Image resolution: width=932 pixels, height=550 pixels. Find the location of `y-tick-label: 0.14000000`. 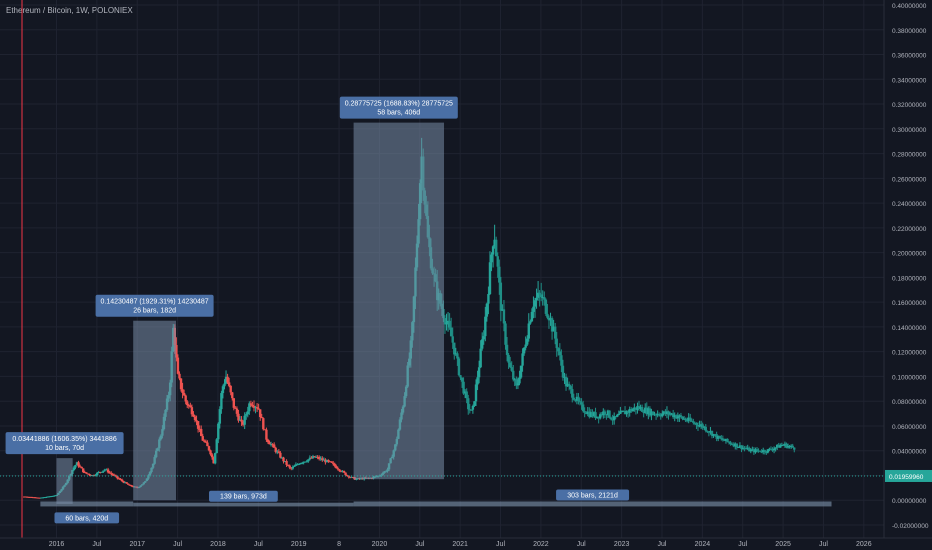

y-tick-label: 0.14000000 is located at coordinates (909, 328).